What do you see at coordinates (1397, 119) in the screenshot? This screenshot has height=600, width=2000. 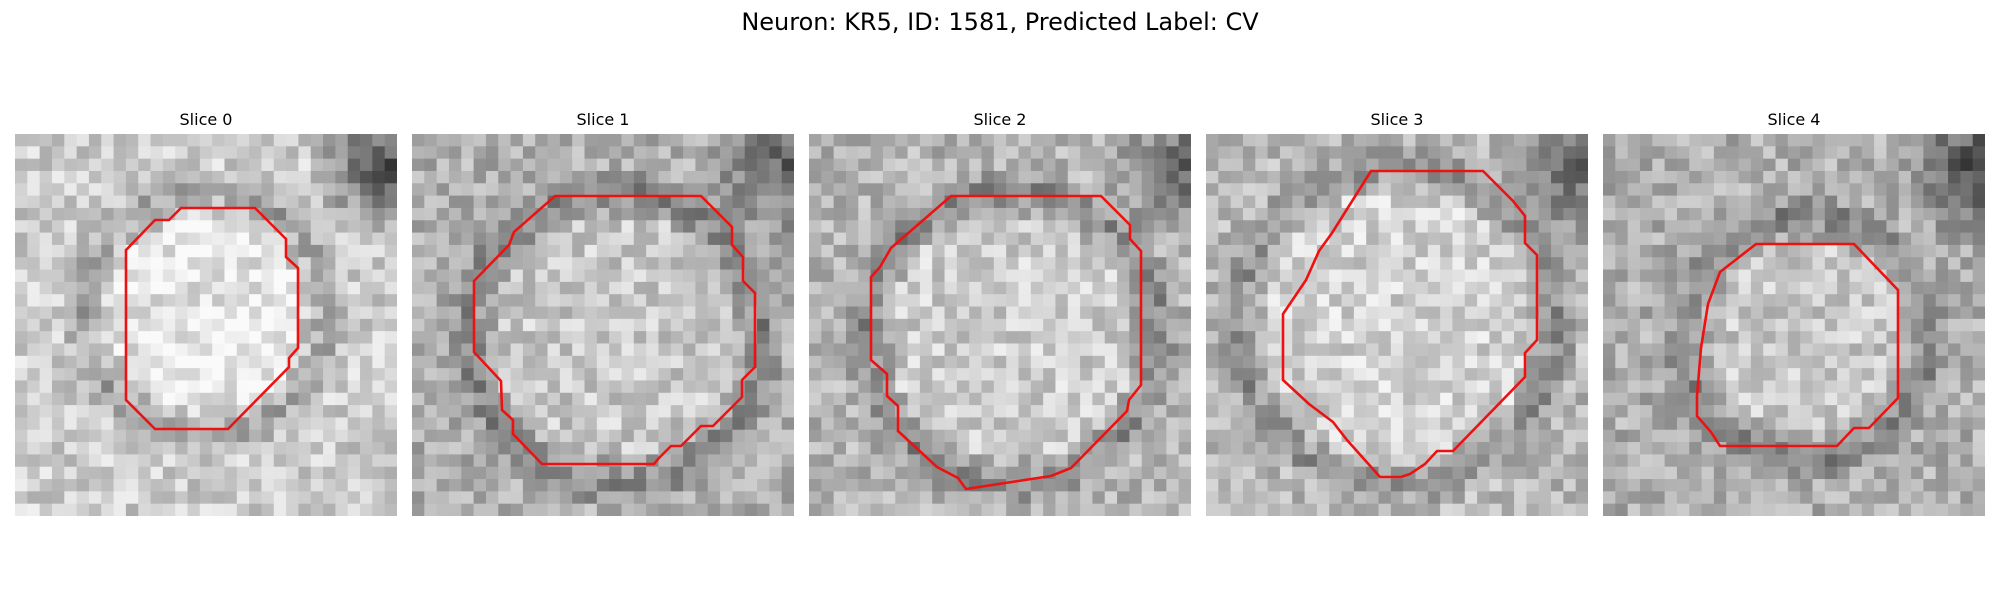 I see `slice-title-3: Slice 3` at bounding box center [1397, 119].